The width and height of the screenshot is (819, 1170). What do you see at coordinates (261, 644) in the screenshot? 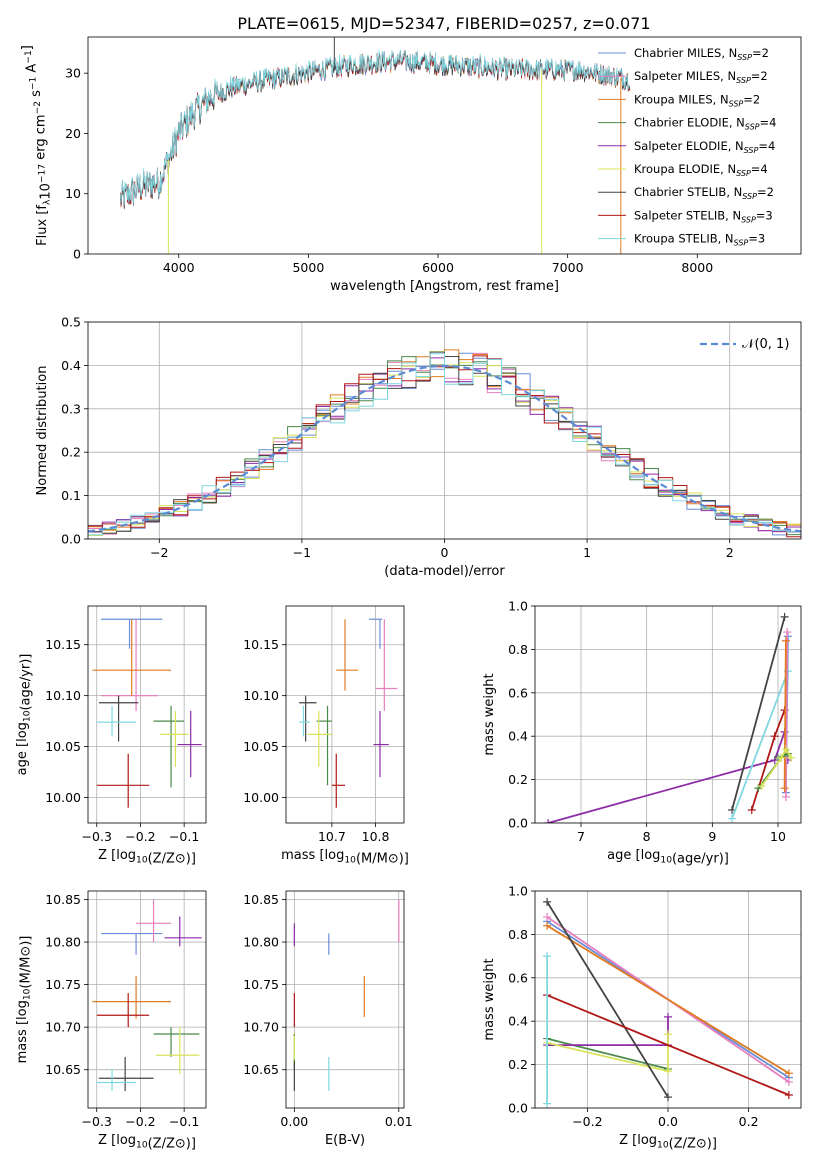
I see `y-tick-label: 10.15` at bounding box center [261, 644].